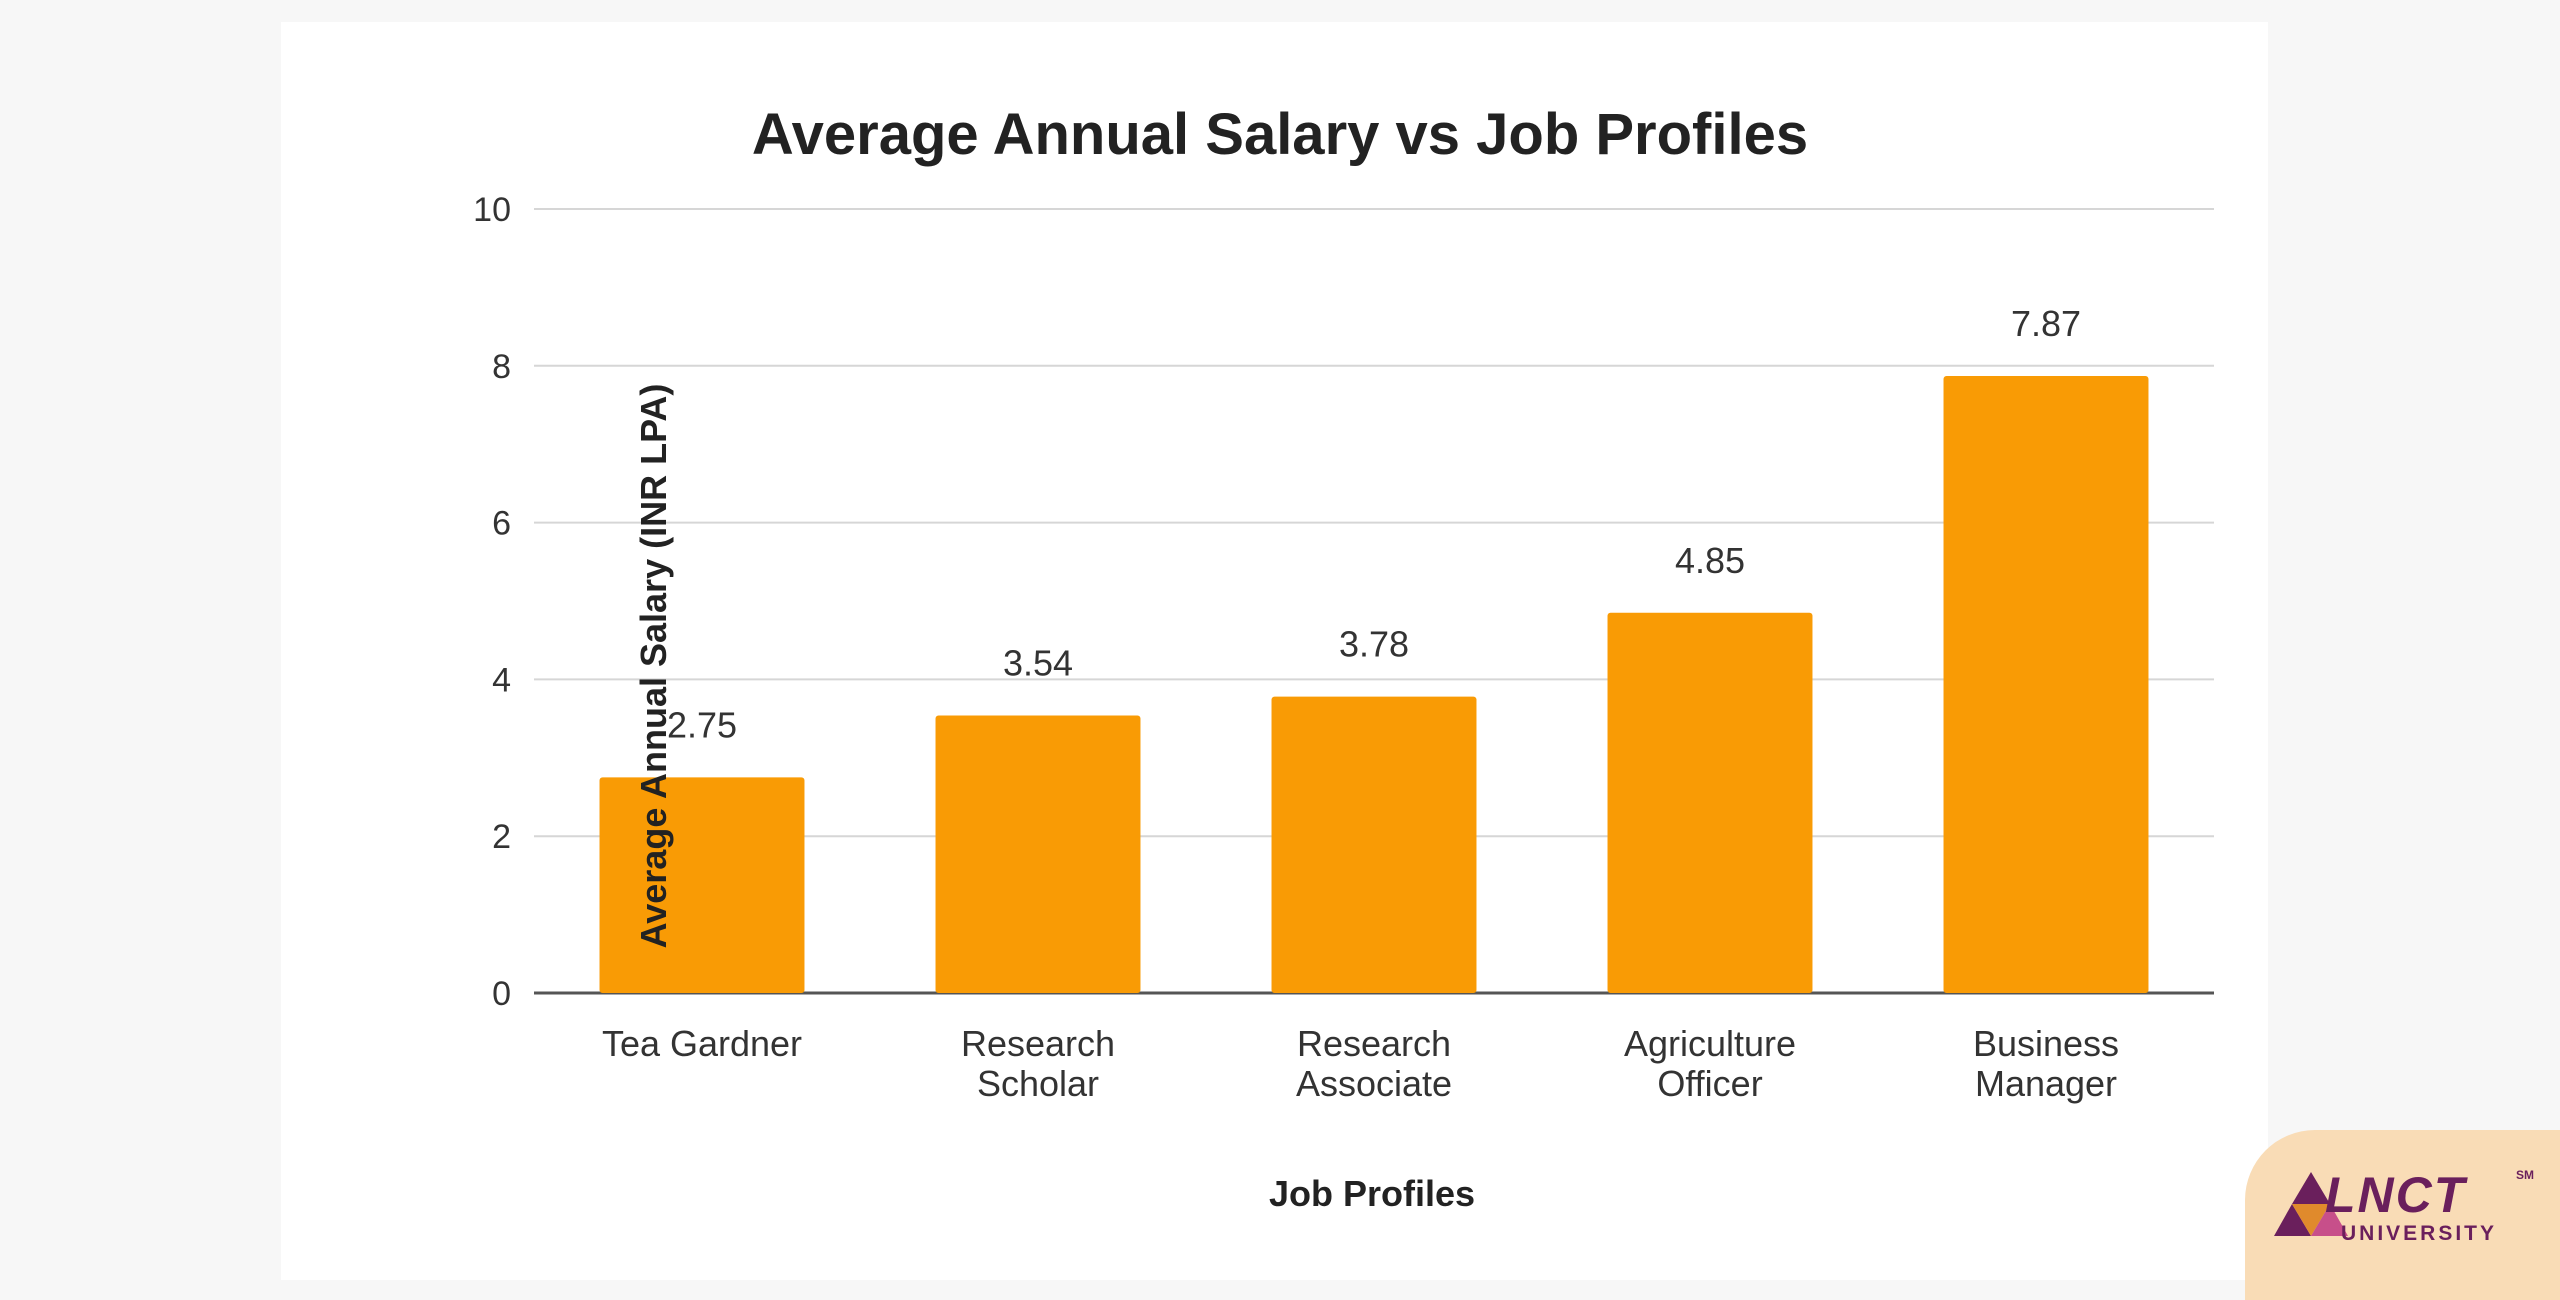 Image resolution: width=2560 pixels, height=1300 pixels. Describe the element at coordinates (1709, 1083) in the screenshot. I see `x-tick-label: Officer` at that location.